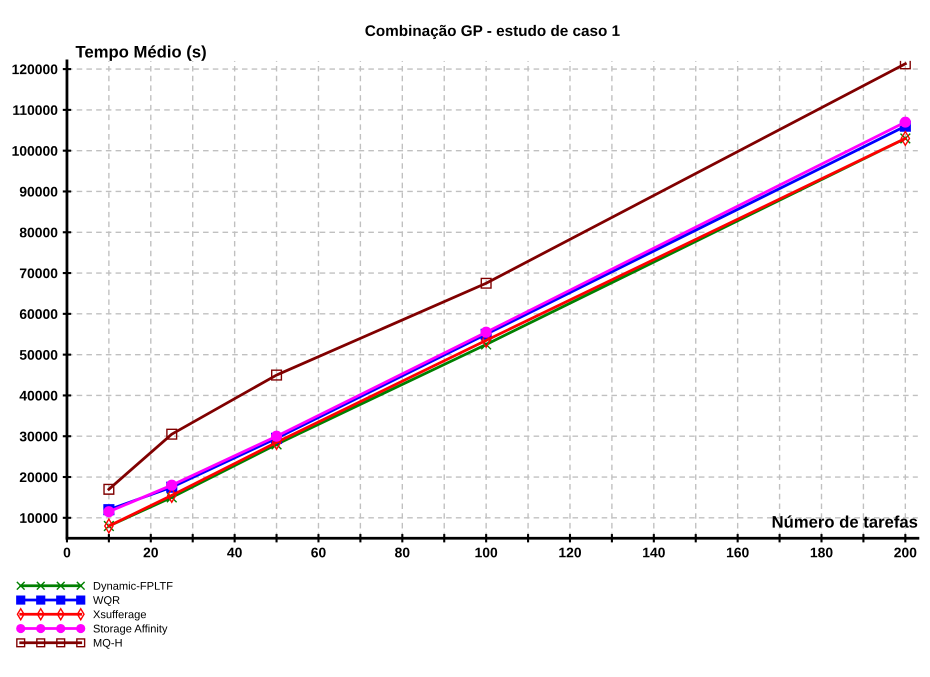  What do you see at coordinates (402, 553) in the screenshot?
I see `x-tick-label: 80` at bounding box center [402, 553].